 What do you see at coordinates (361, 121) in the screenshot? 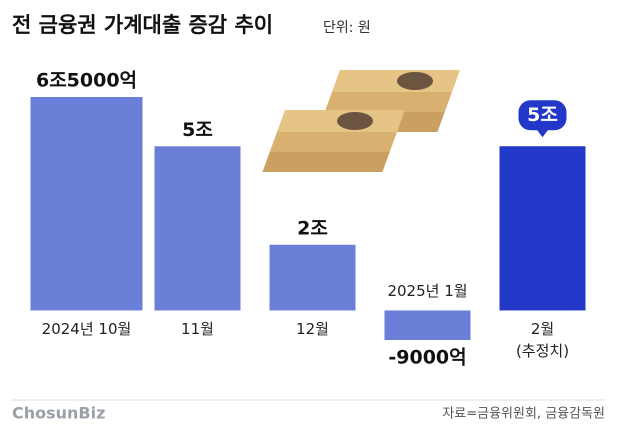
I see `money-illustration` at bounding box center [361, 121].